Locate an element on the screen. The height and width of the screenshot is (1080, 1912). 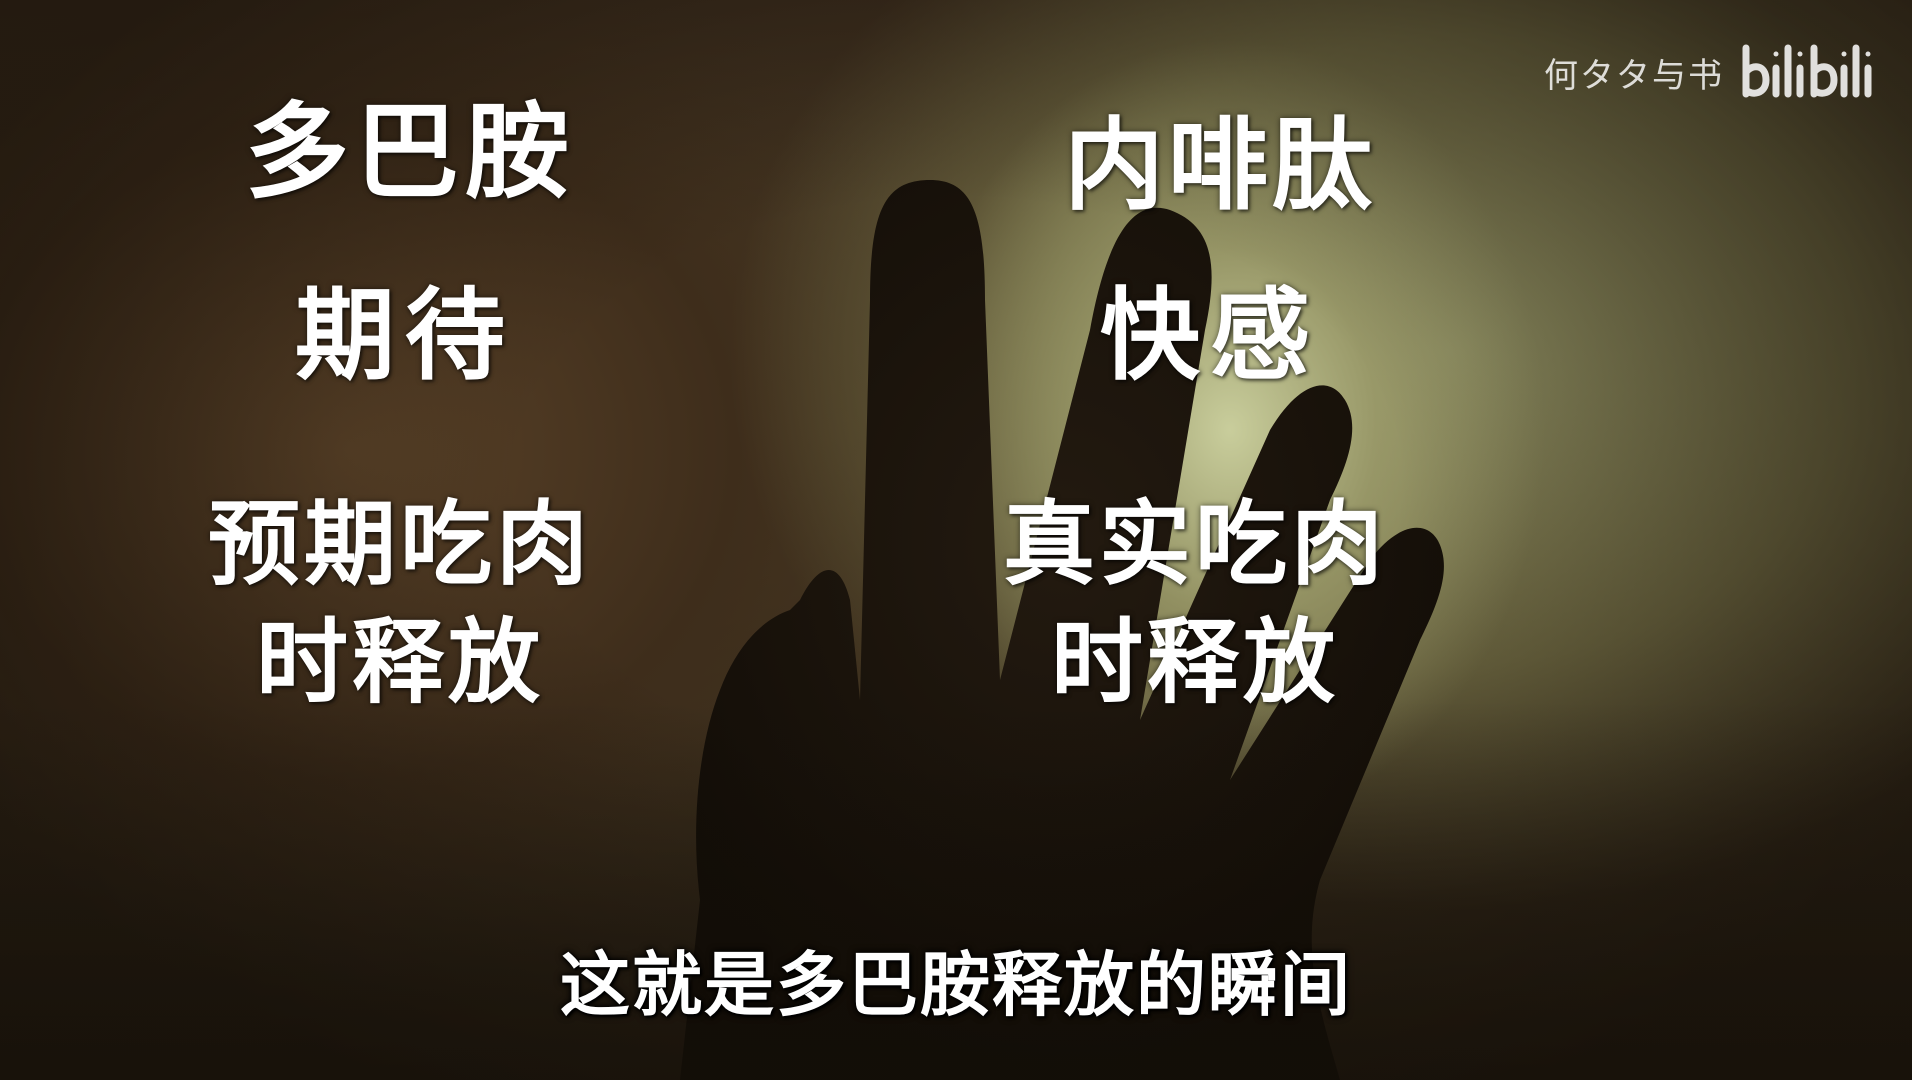
right-description-line-1: 真实吃肉 is located at coordinates (1194, 544).